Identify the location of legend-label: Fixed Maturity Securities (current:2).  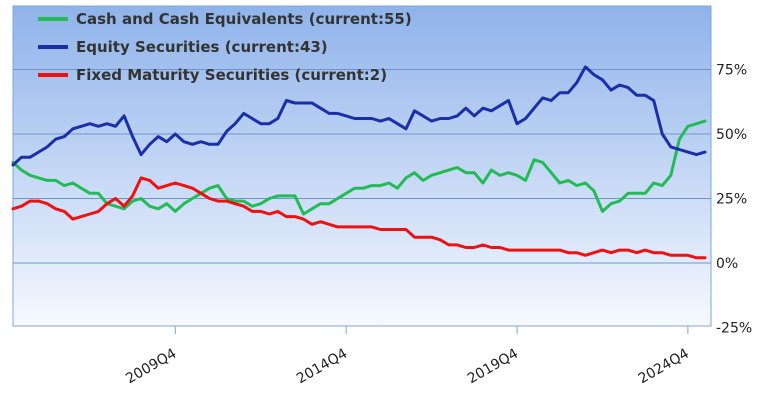
(231, 75).